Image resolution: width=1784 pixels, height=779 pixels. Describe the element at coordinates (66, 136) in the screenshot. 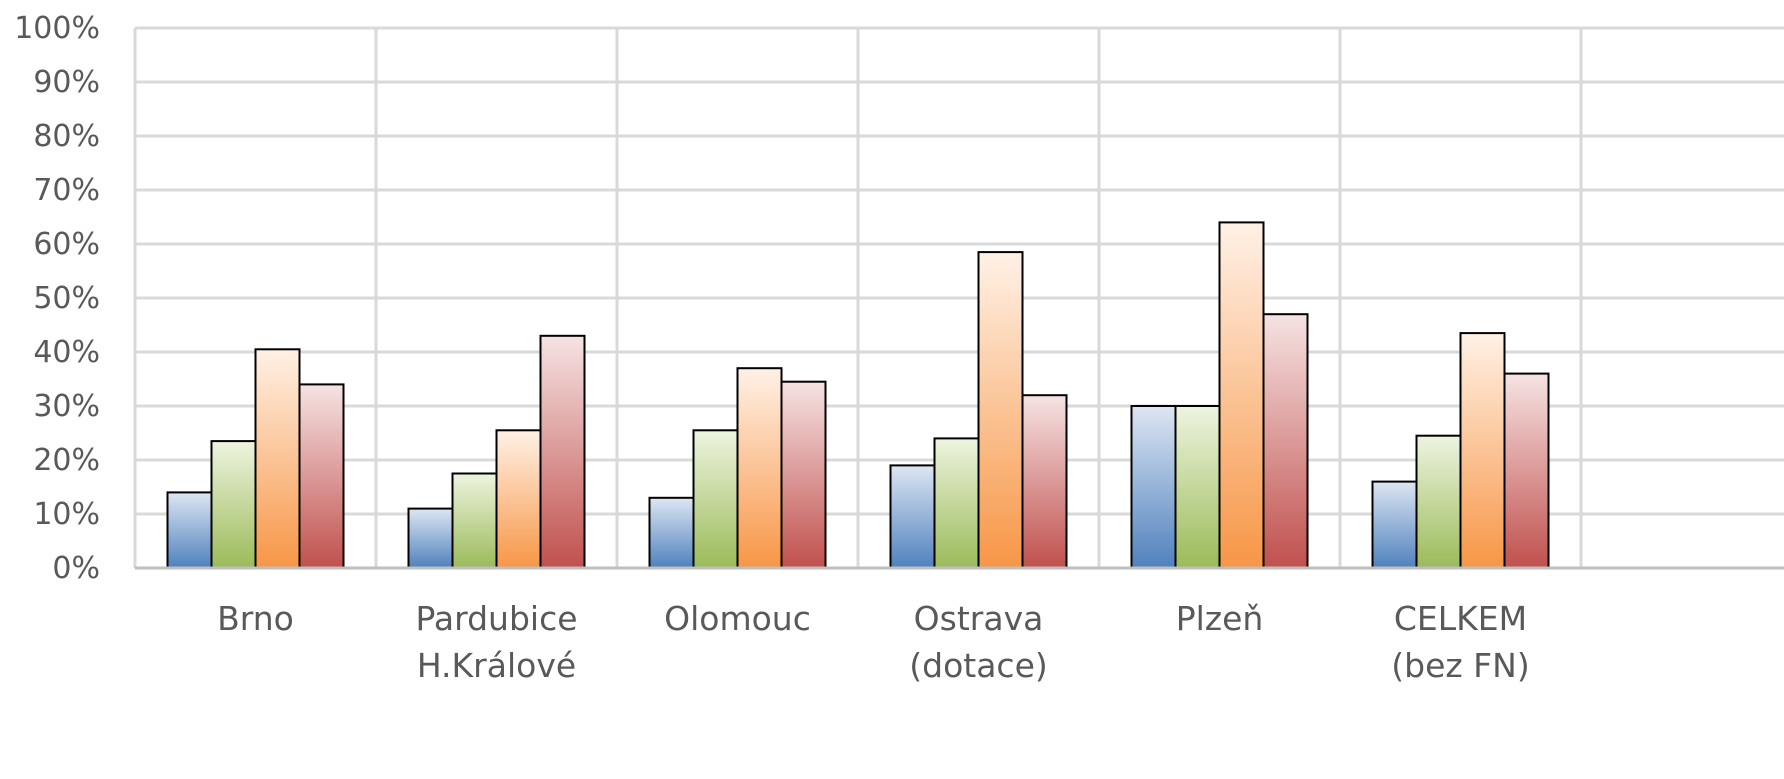

I see `y-tick-label: 80%` at that location.